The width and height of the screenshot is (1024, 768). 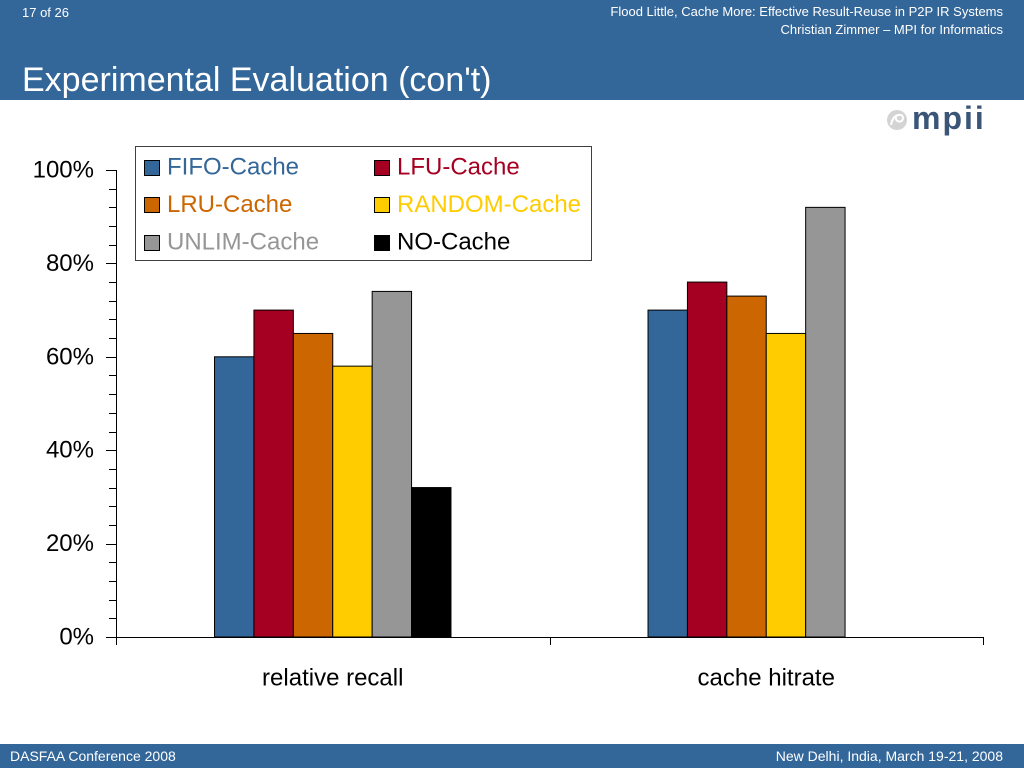 I want to click on y-tick-label: 60%, so click(x=70, y=356).